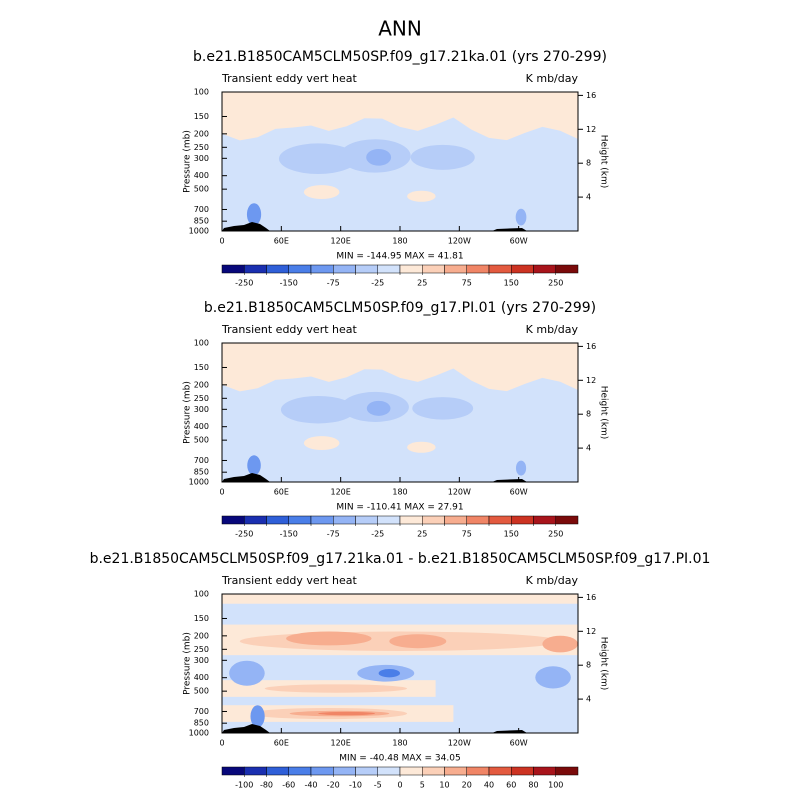 This screenshot has height=800, width=800. What do you see at coordinates (511, 283) in the screenshot?
I see `colorbar-label: 150` at bounding box center [511, 283].